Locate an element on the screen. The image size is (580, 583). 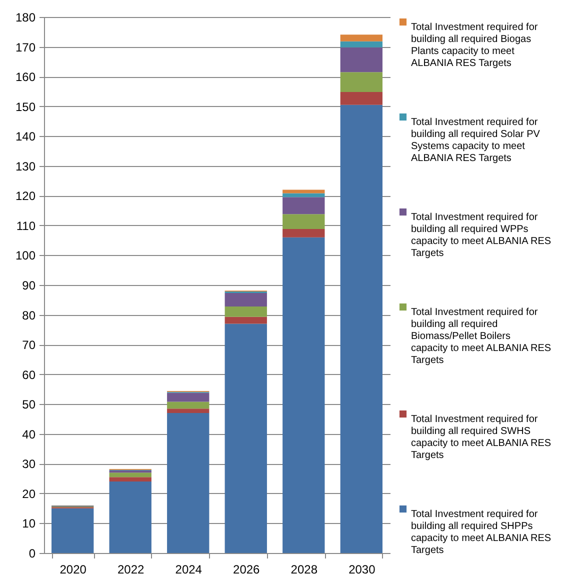
y-tick-label: 90 is located at coordinates (29, 285).